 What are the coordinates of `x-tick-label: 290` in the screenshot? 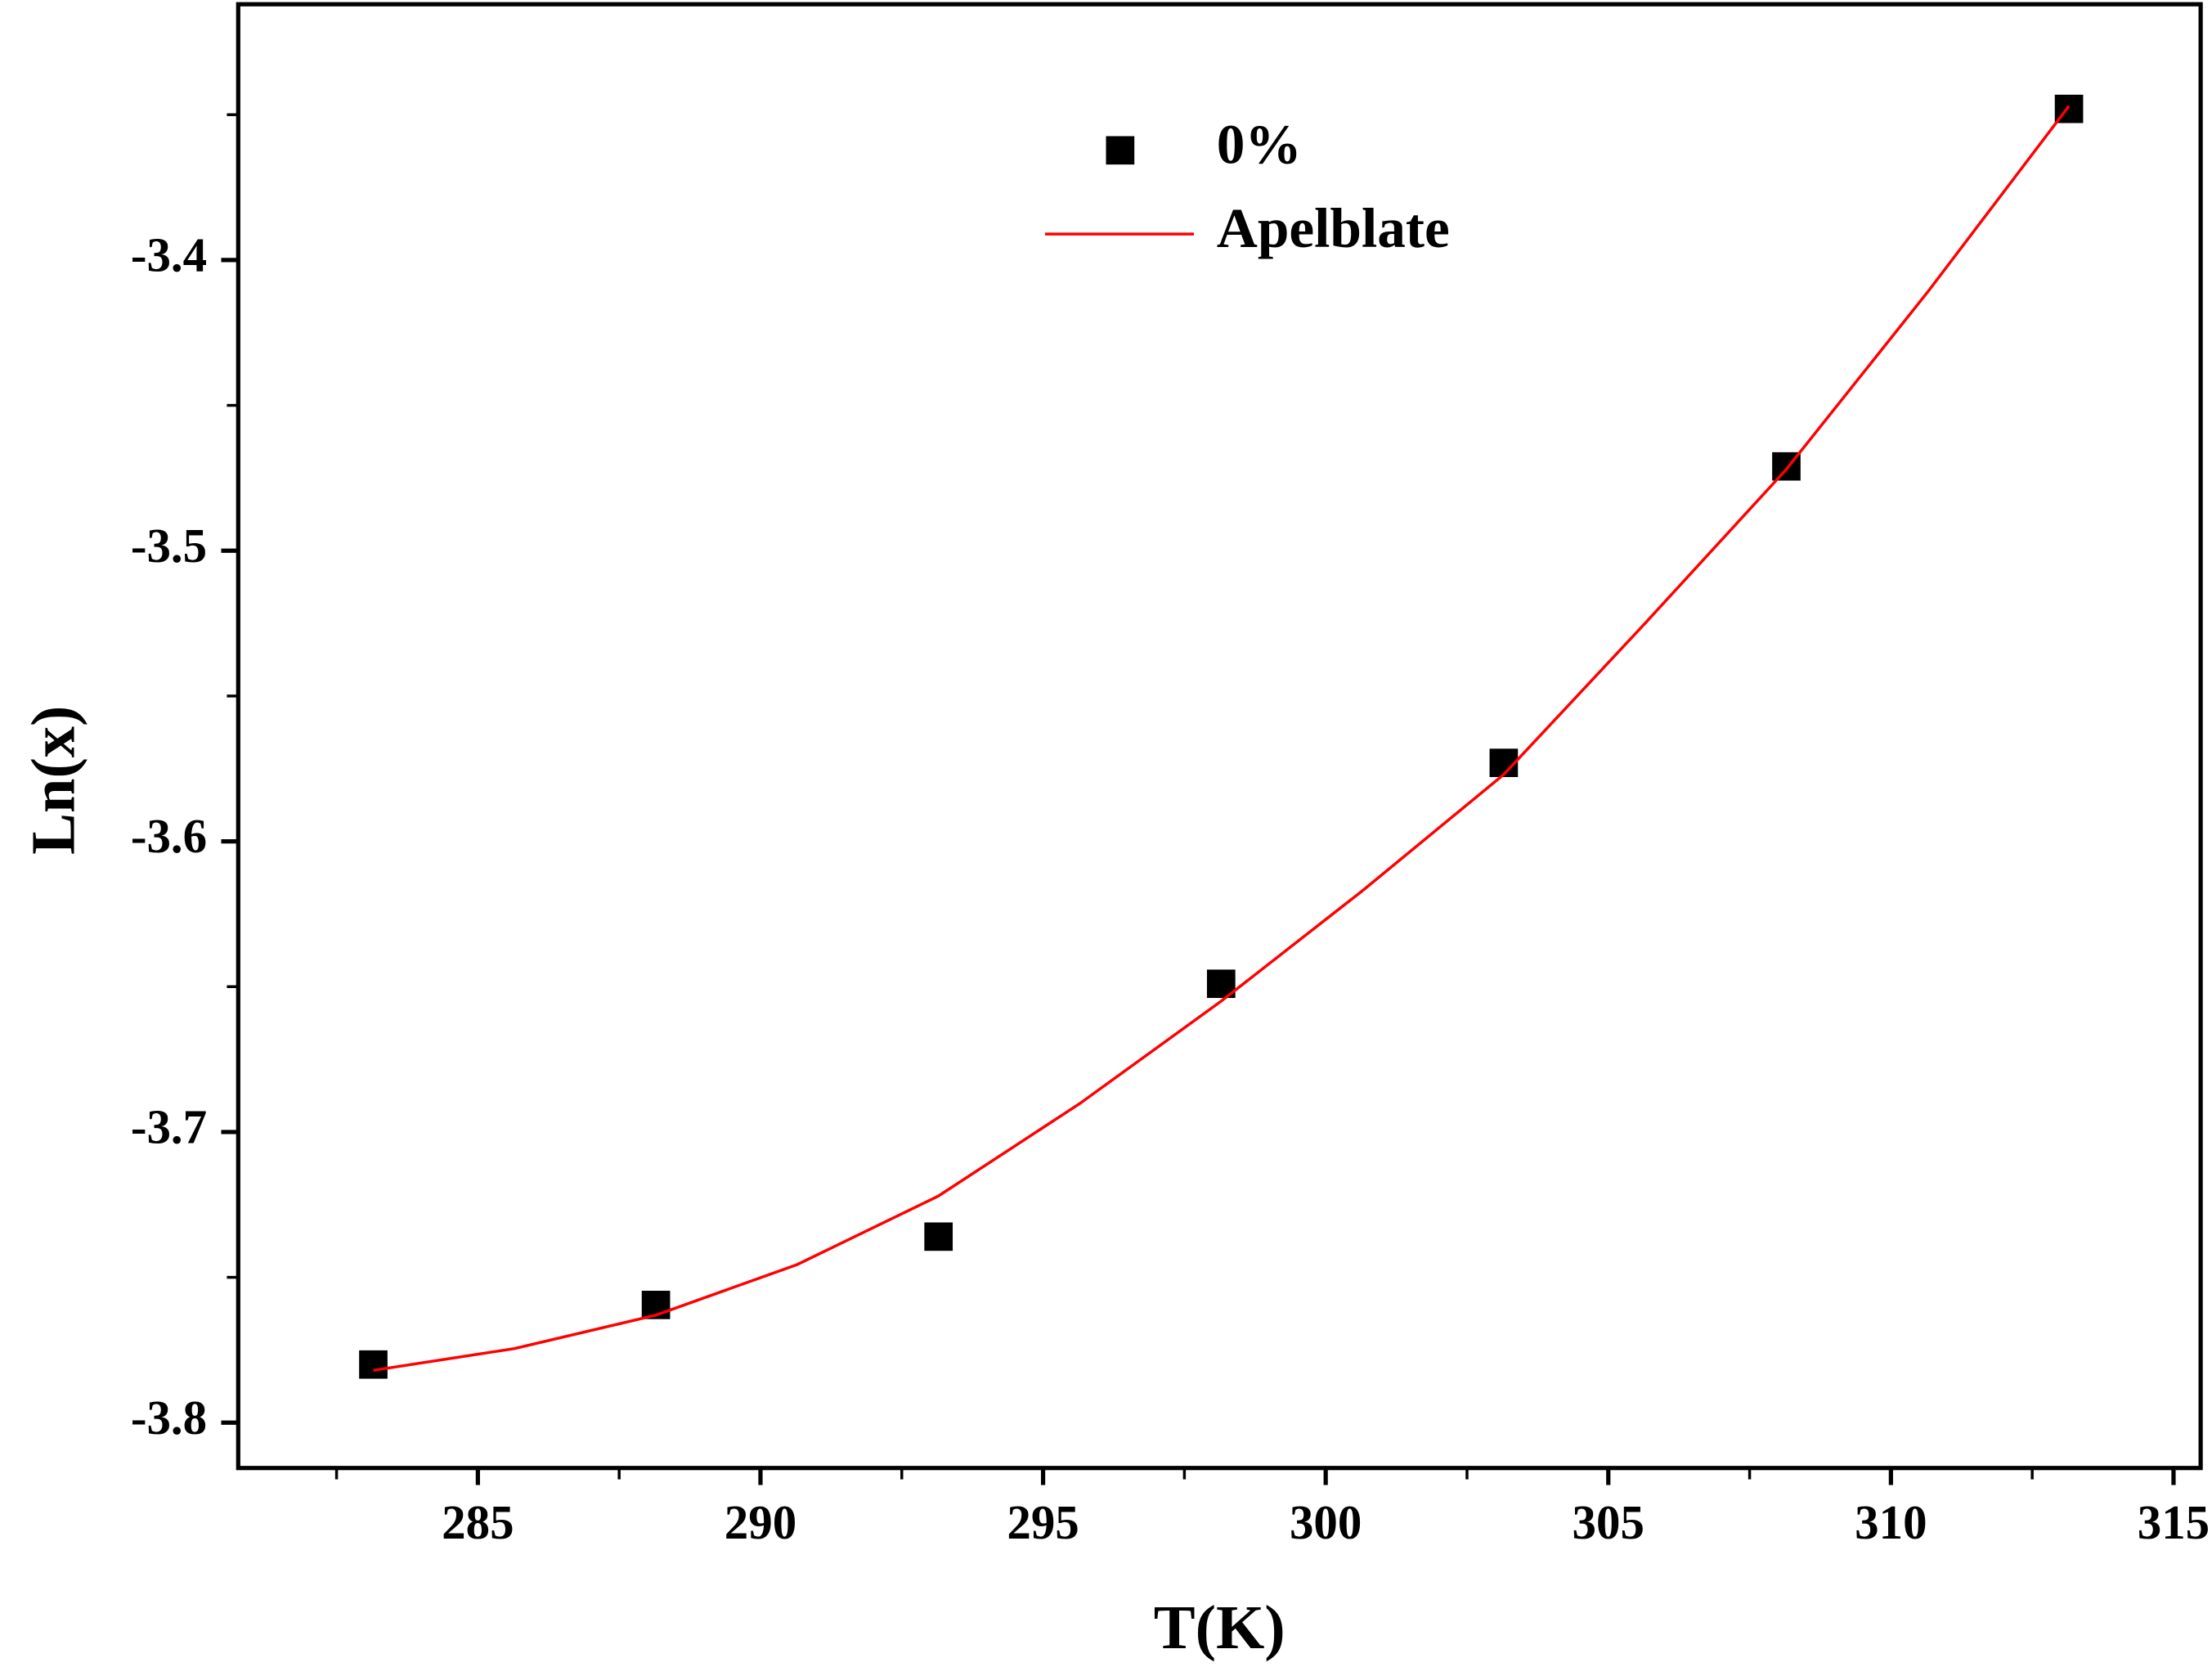 It's located at (760, 1522).